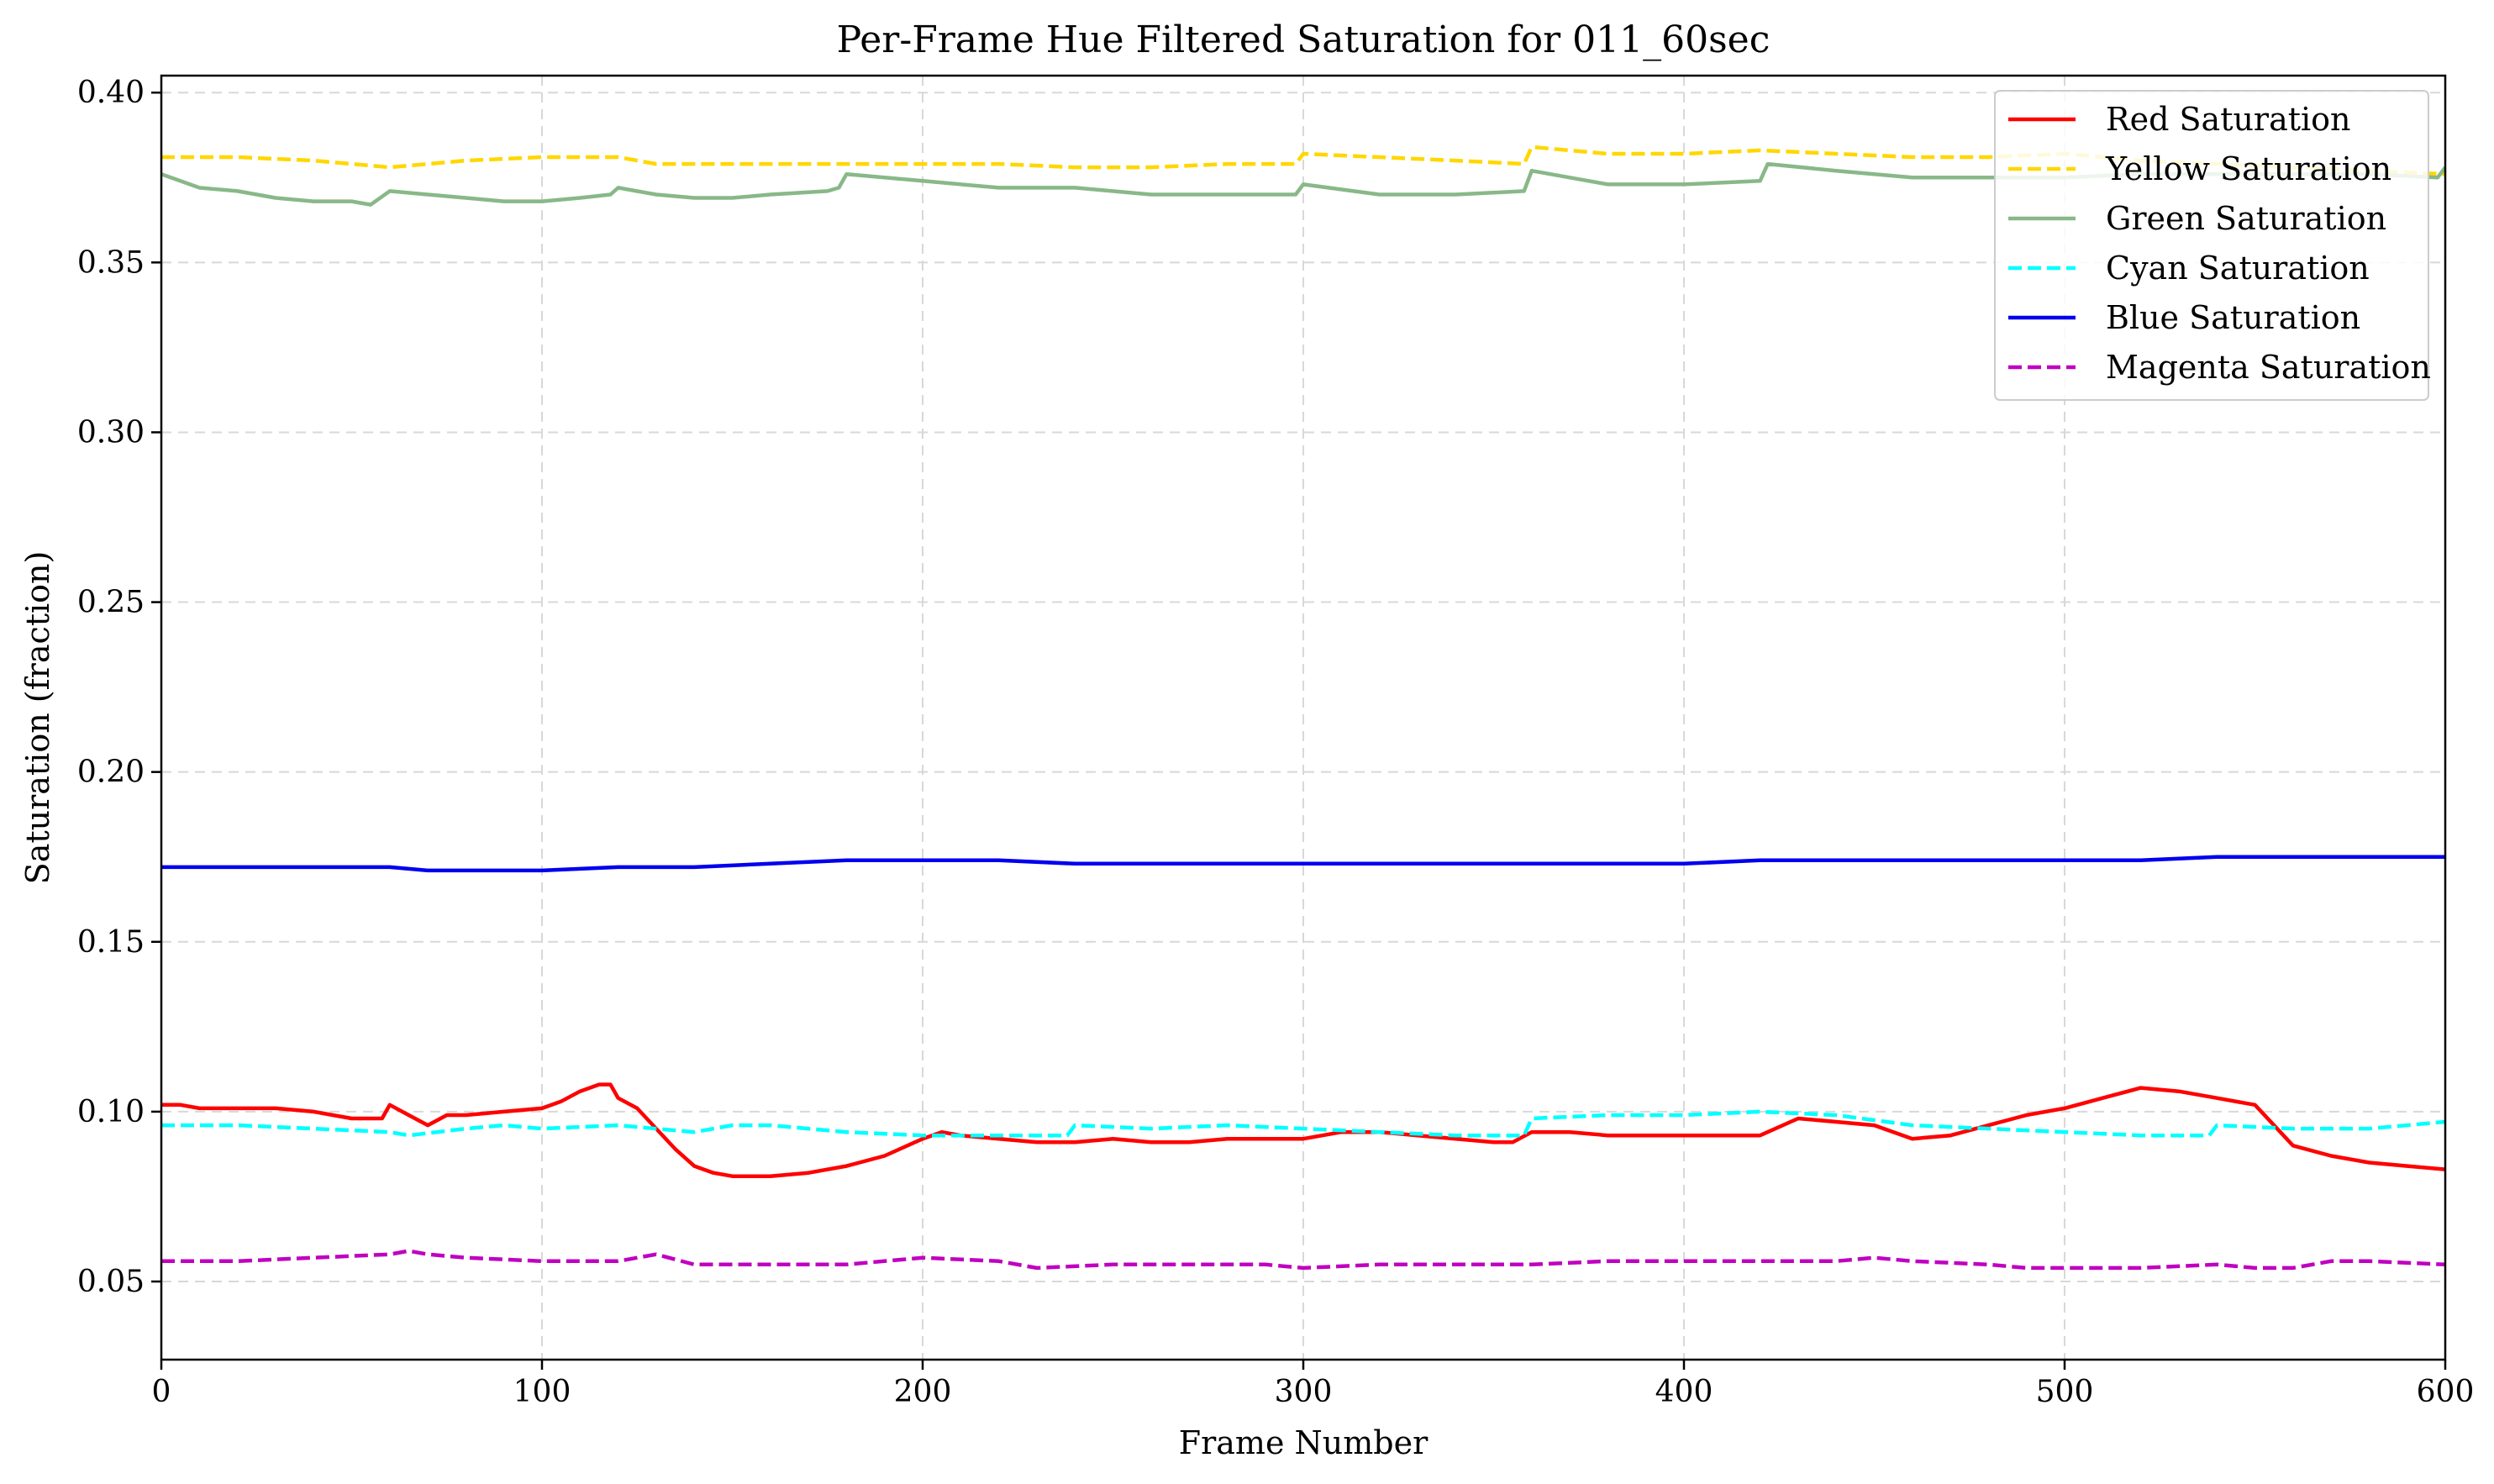 This screenshot has height=1484, width=2494. What do you see at coordinates (111, 603) in the screenshot?
I see `y-tick-label: 0.25` at bounding box center [111, 603].